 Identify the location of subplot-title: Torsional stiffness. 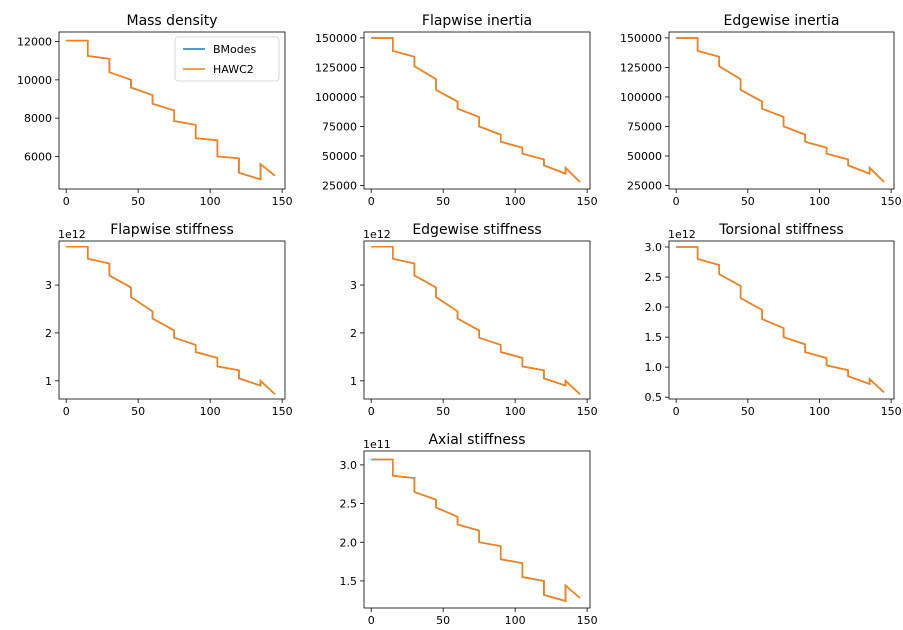
(780, 230).